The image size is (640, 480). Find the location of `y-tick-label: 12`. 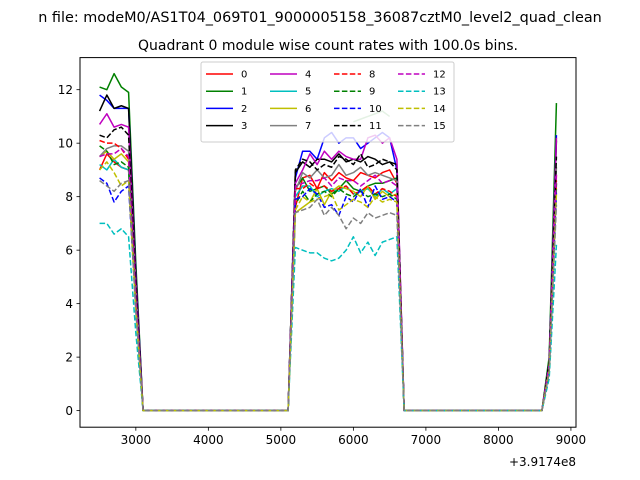

y-tick-label: 12 is located at coordinates (65, 90).